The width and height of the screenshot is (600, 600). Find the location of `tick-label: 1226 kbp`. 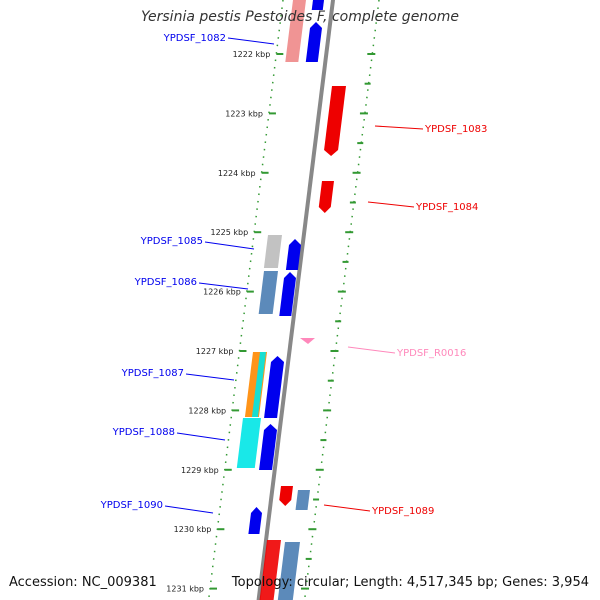

tick-label: 1226 kbp is located at coordinates (222, 292).